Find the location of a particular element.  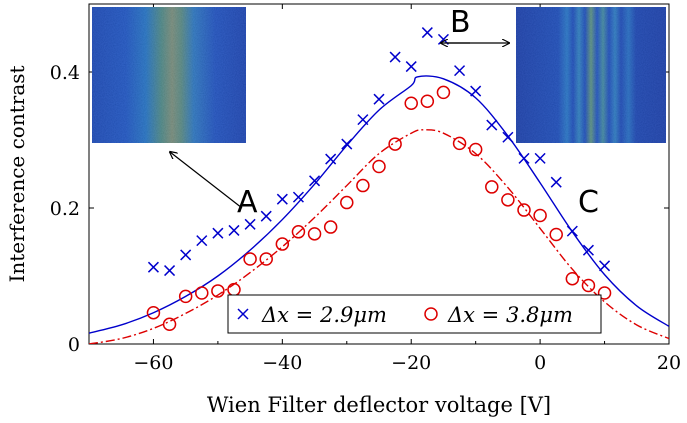

y-axis-label: Interference contrast is located at coordinates (17, 173).